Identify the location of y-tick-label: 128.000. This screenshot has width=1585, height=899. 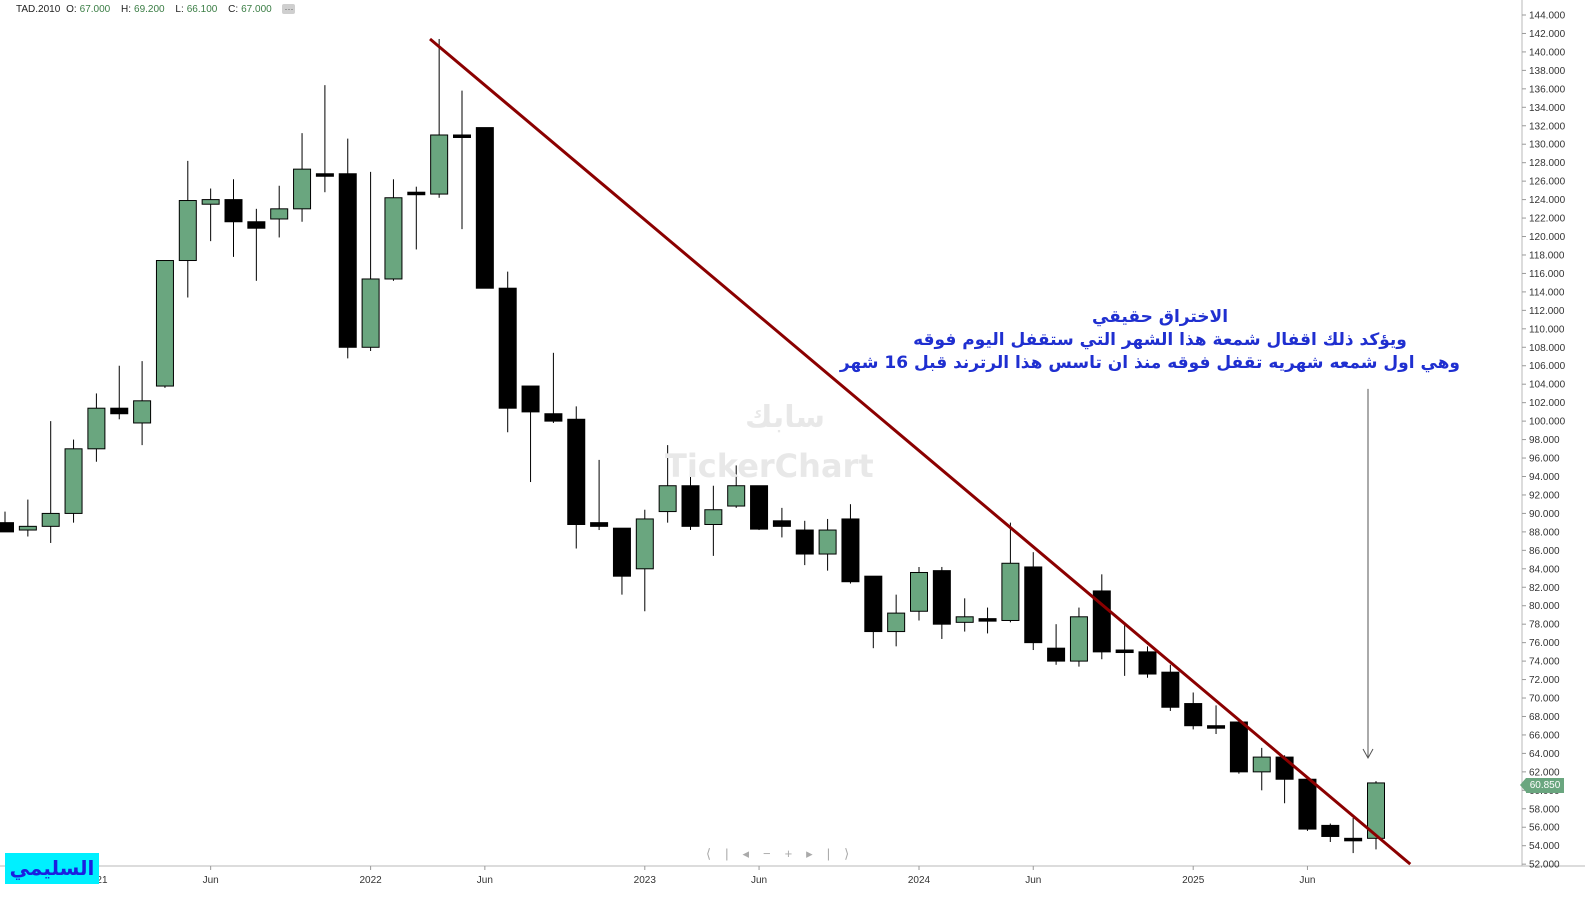
(1547, 163).